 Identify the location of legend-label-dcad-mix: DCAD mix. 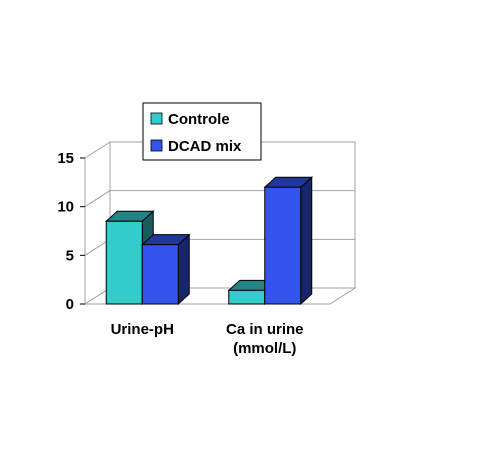
(205, 146).